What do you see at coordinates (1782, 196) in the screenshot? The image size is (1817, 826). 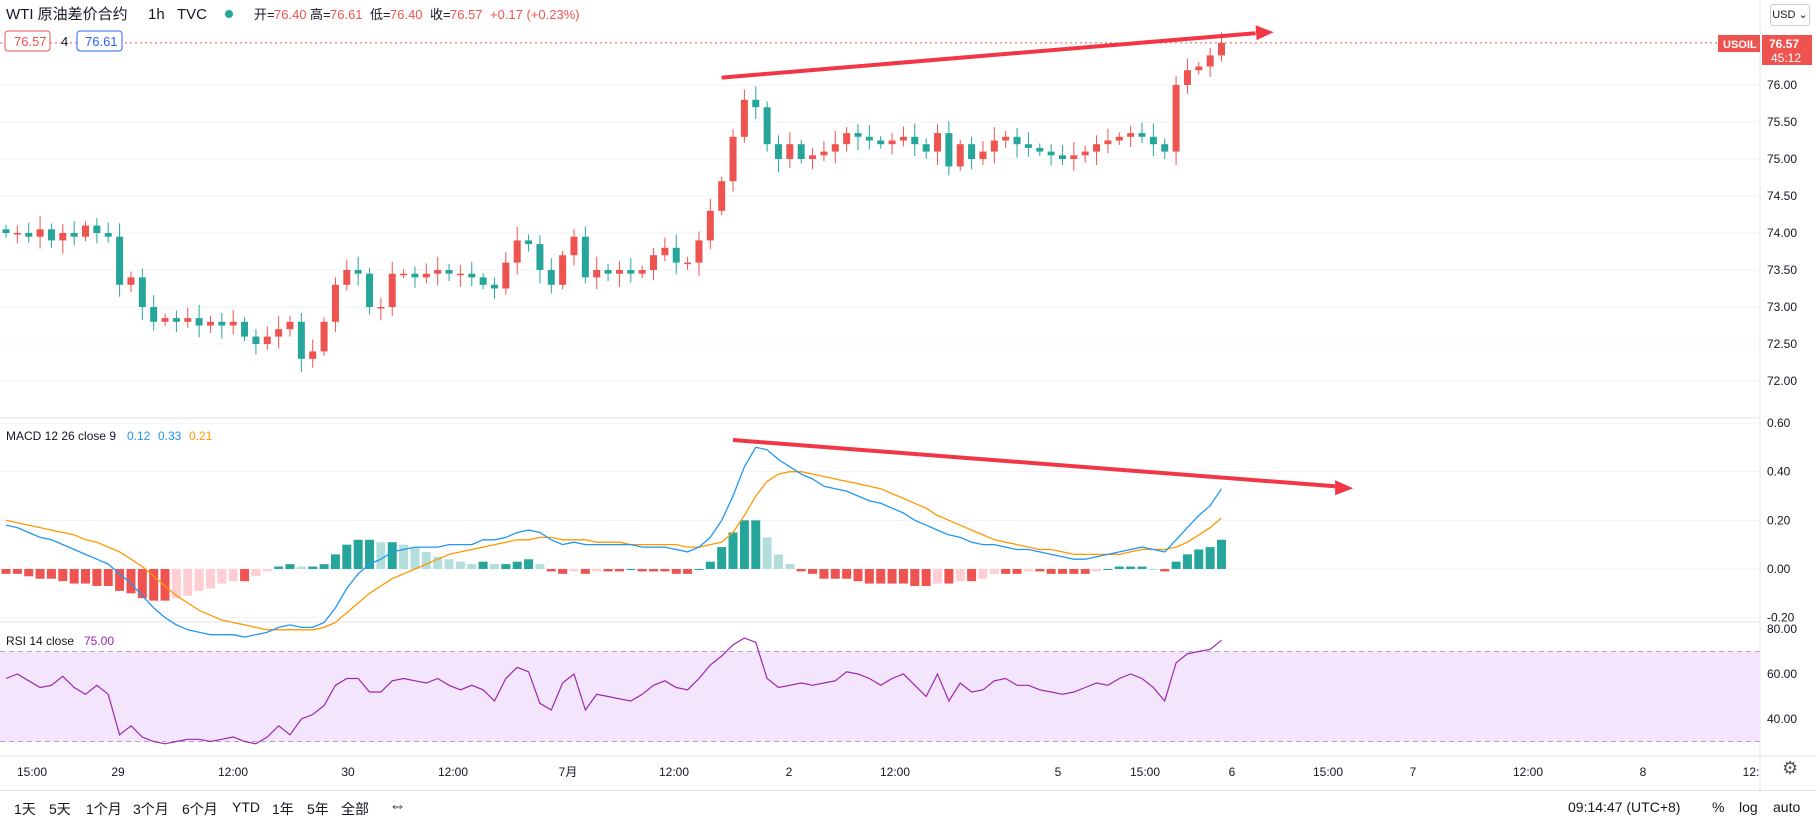 I see `price-tick-label: 74.50` at bounding box center [1782, 196].